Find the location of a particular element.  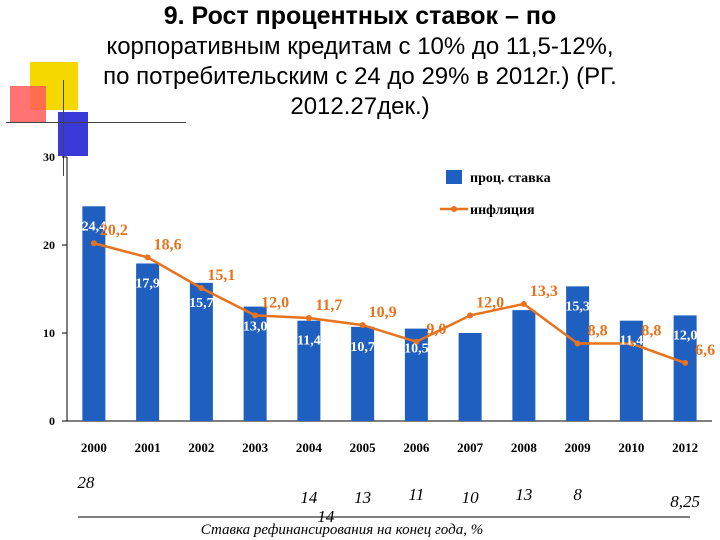

line-value-label: 18,6 is located at coordinates (168, 244).